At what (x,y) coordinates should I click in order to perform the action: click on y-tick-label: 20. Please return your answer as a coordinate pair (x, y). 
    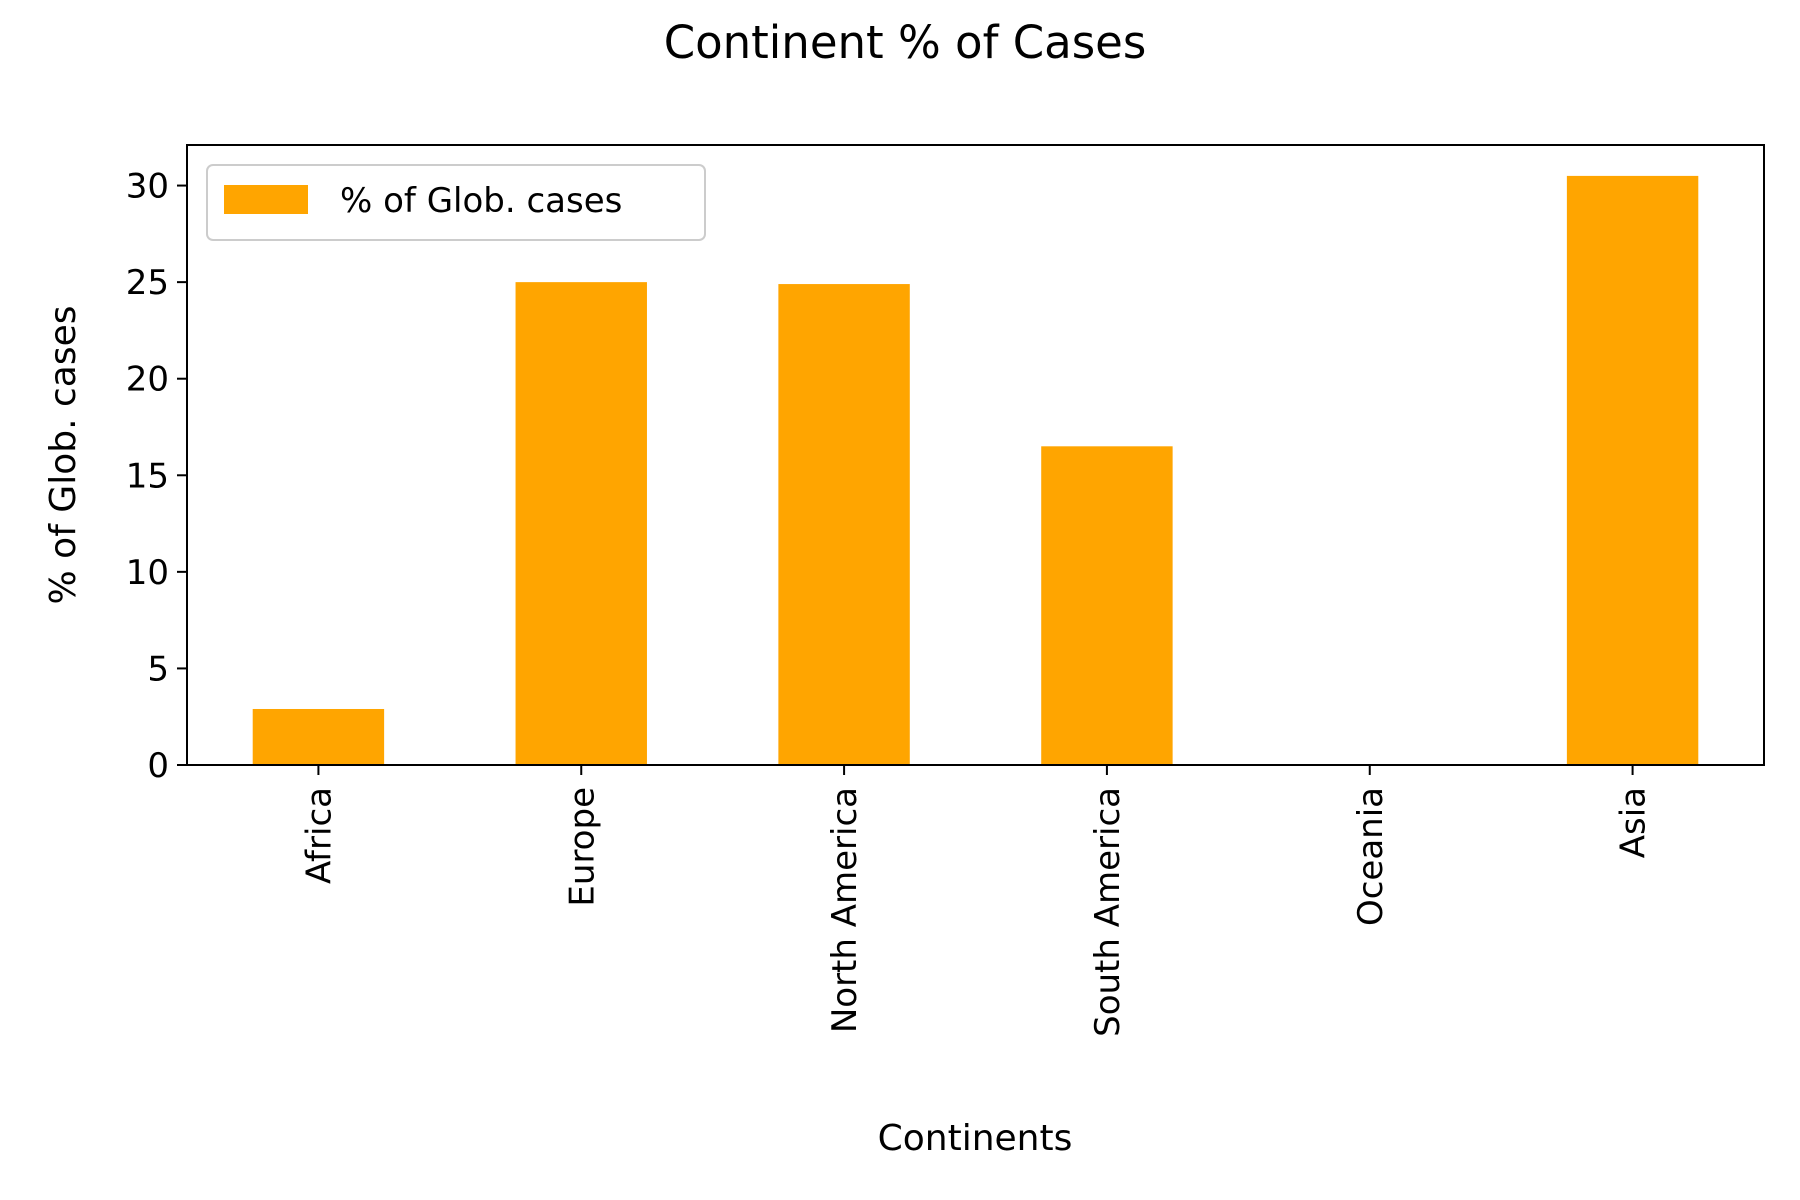
    Looking at the image, I should click on (147, 380).